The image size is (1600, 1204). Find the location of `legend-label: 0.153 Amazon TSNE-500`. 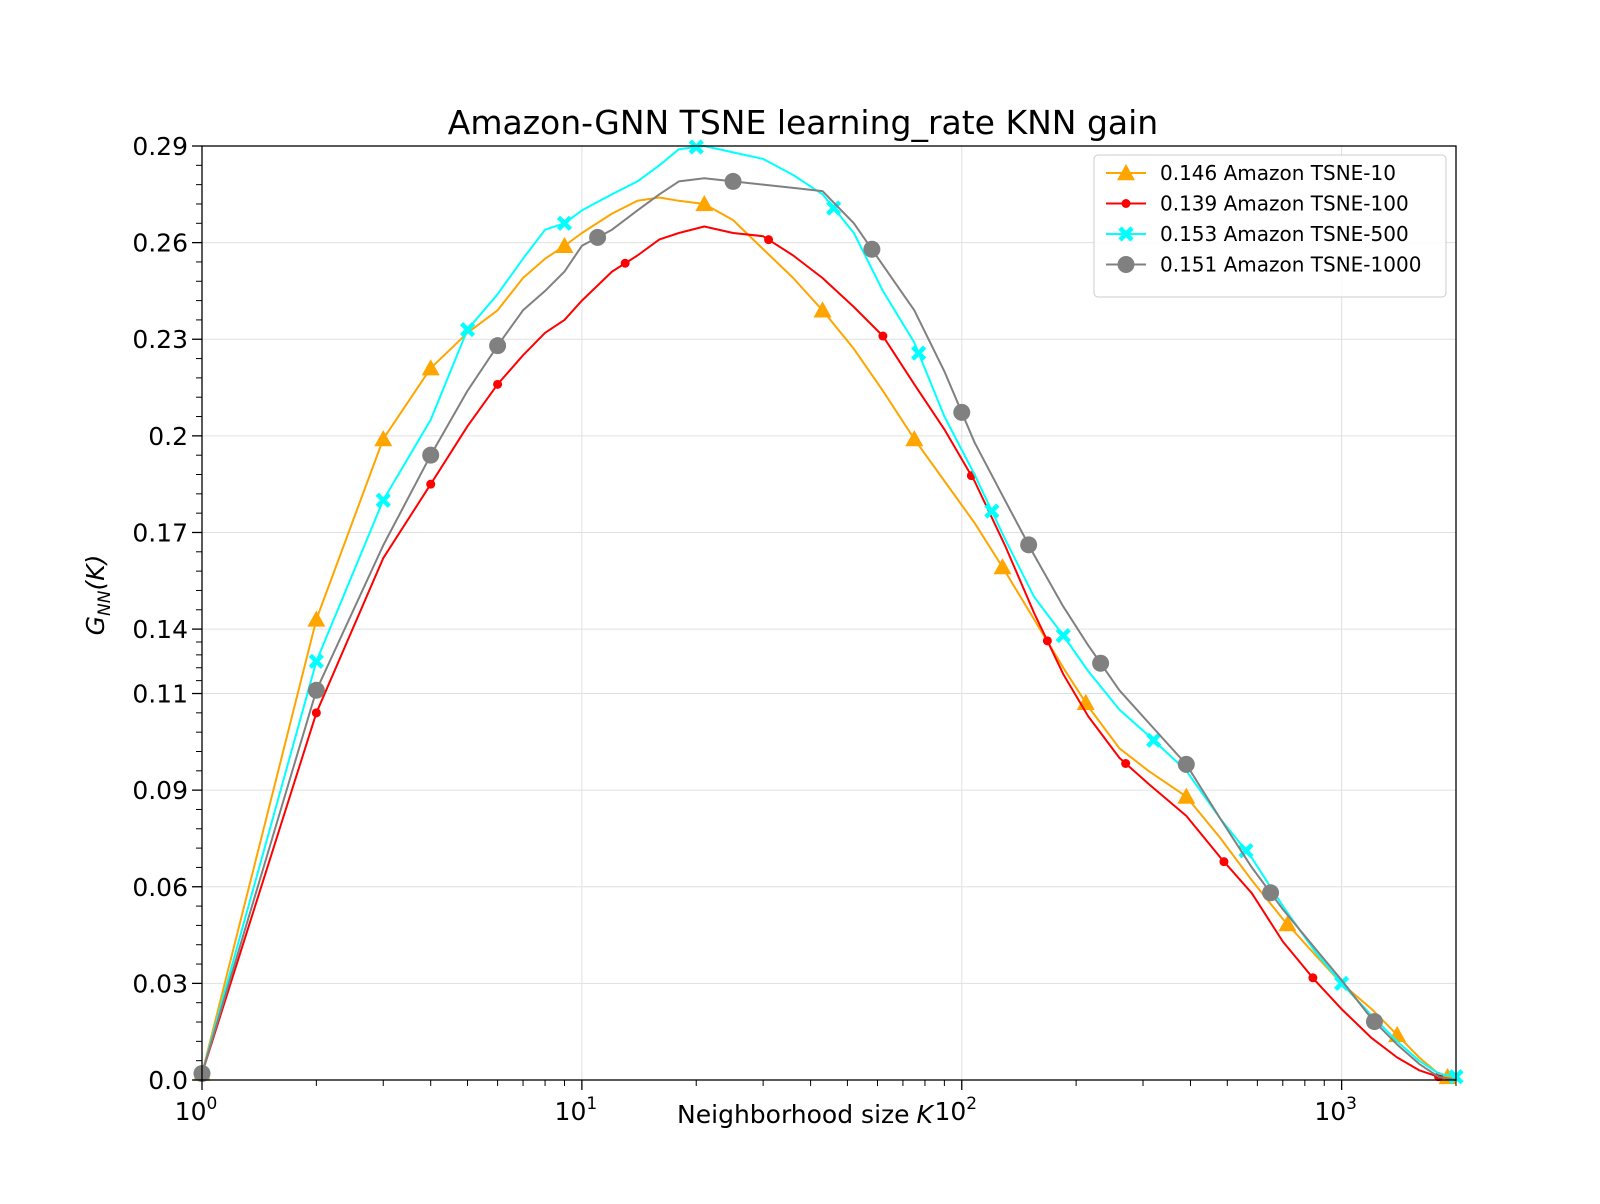

legend-label: 0.153 Amazon TSNE-500 is located at coordinates (1284, 234).